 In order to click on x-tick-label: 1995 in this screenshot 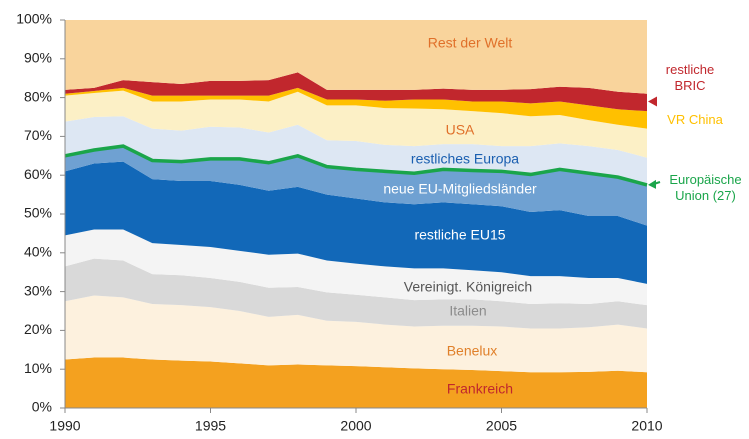, I will do `click(210, 426)`.